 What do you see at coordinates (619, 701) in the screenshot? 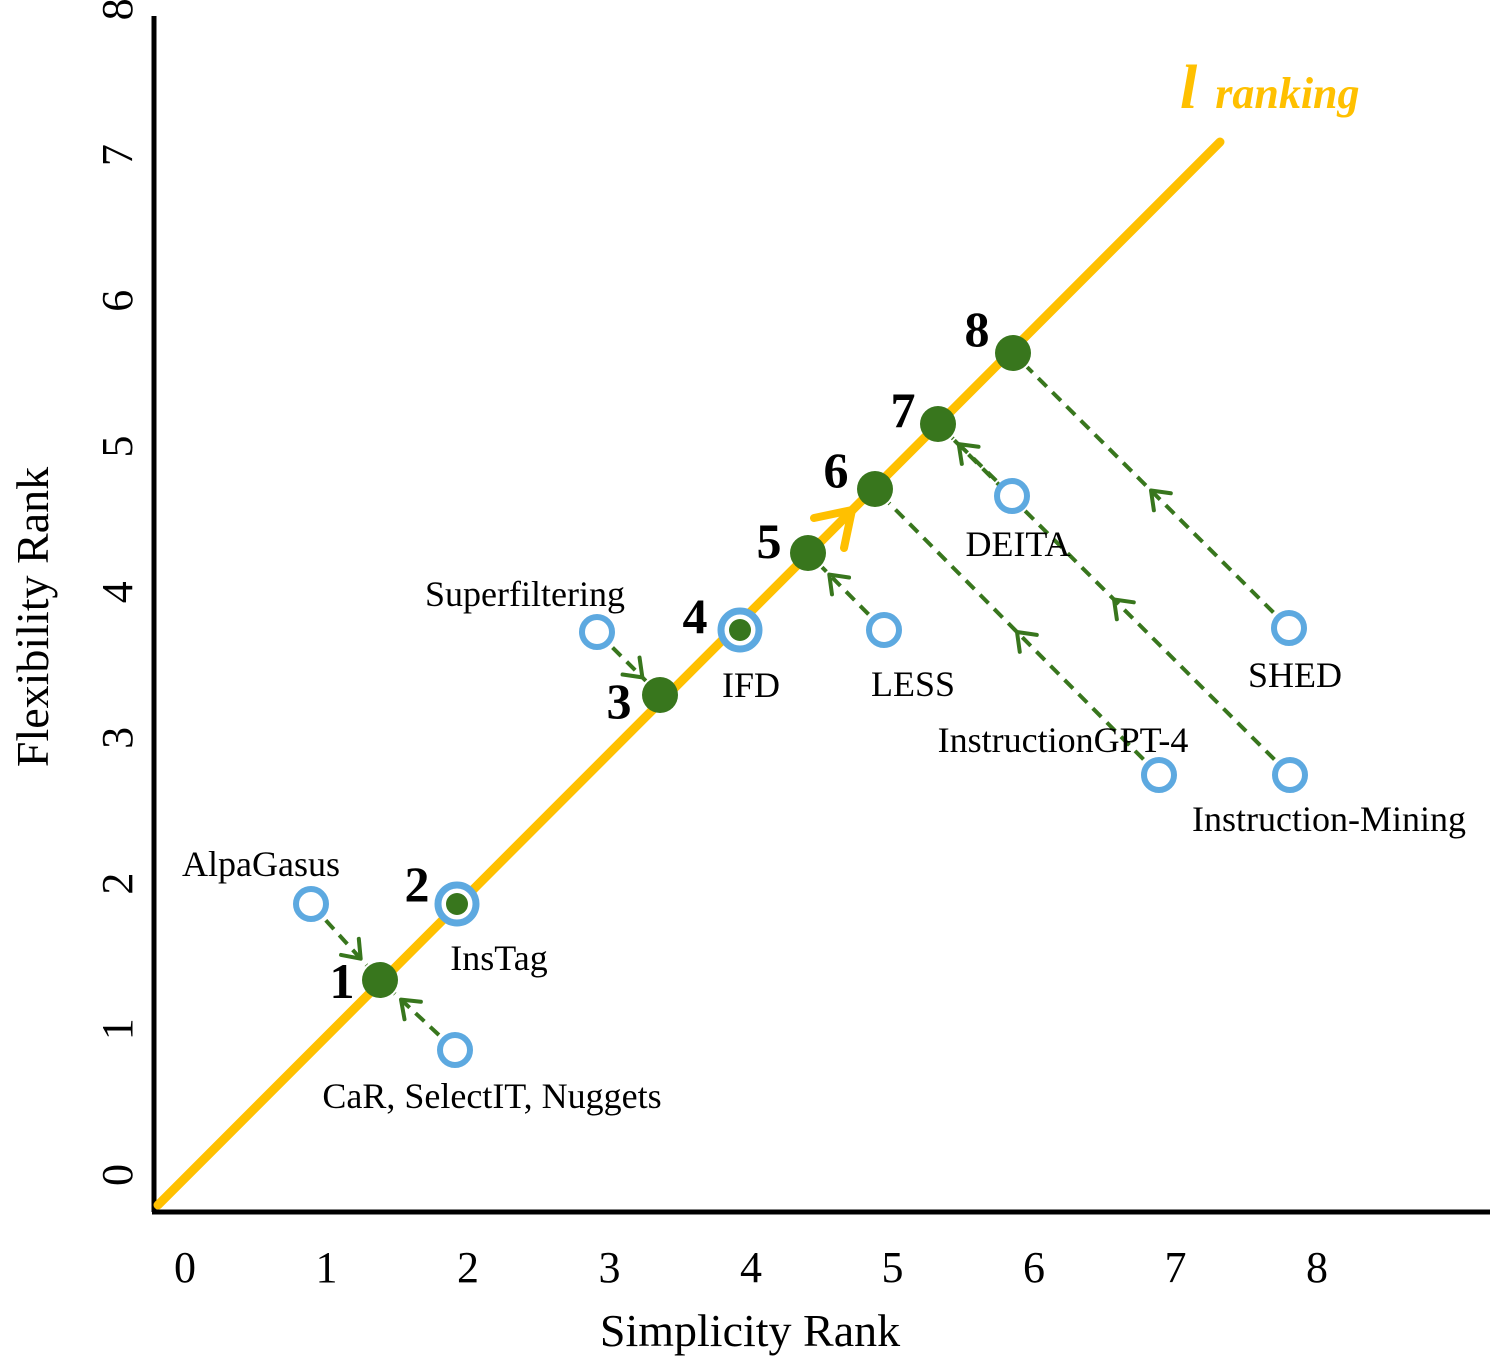
I see `rank-label-3: 3` at bounding box center [619, 701].